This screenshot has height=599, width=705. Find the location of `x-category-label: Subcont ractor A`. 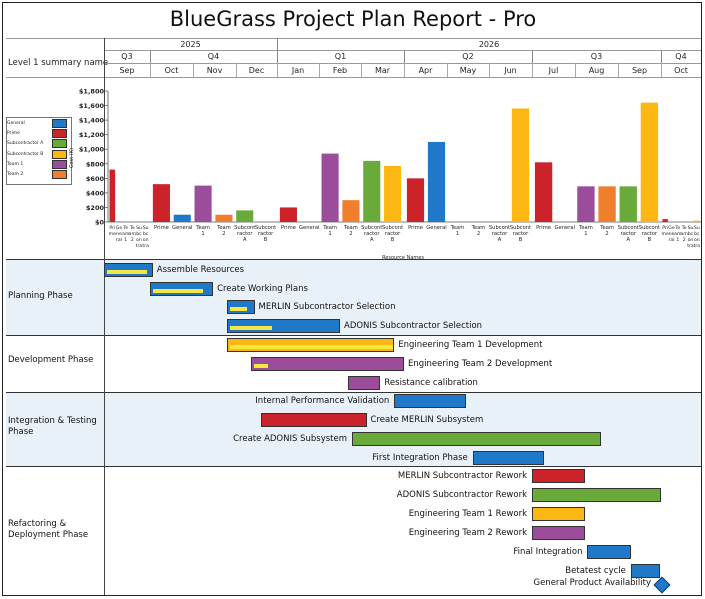

x-category-label: Subcont ractor A is located at coordinates (244, 234).